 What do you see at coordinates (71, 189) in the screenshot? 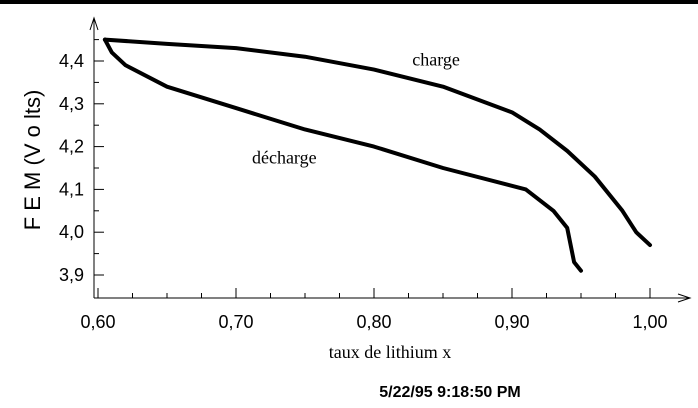
I see `y-tick-label: 4,1` at bounding box center [71, 189].